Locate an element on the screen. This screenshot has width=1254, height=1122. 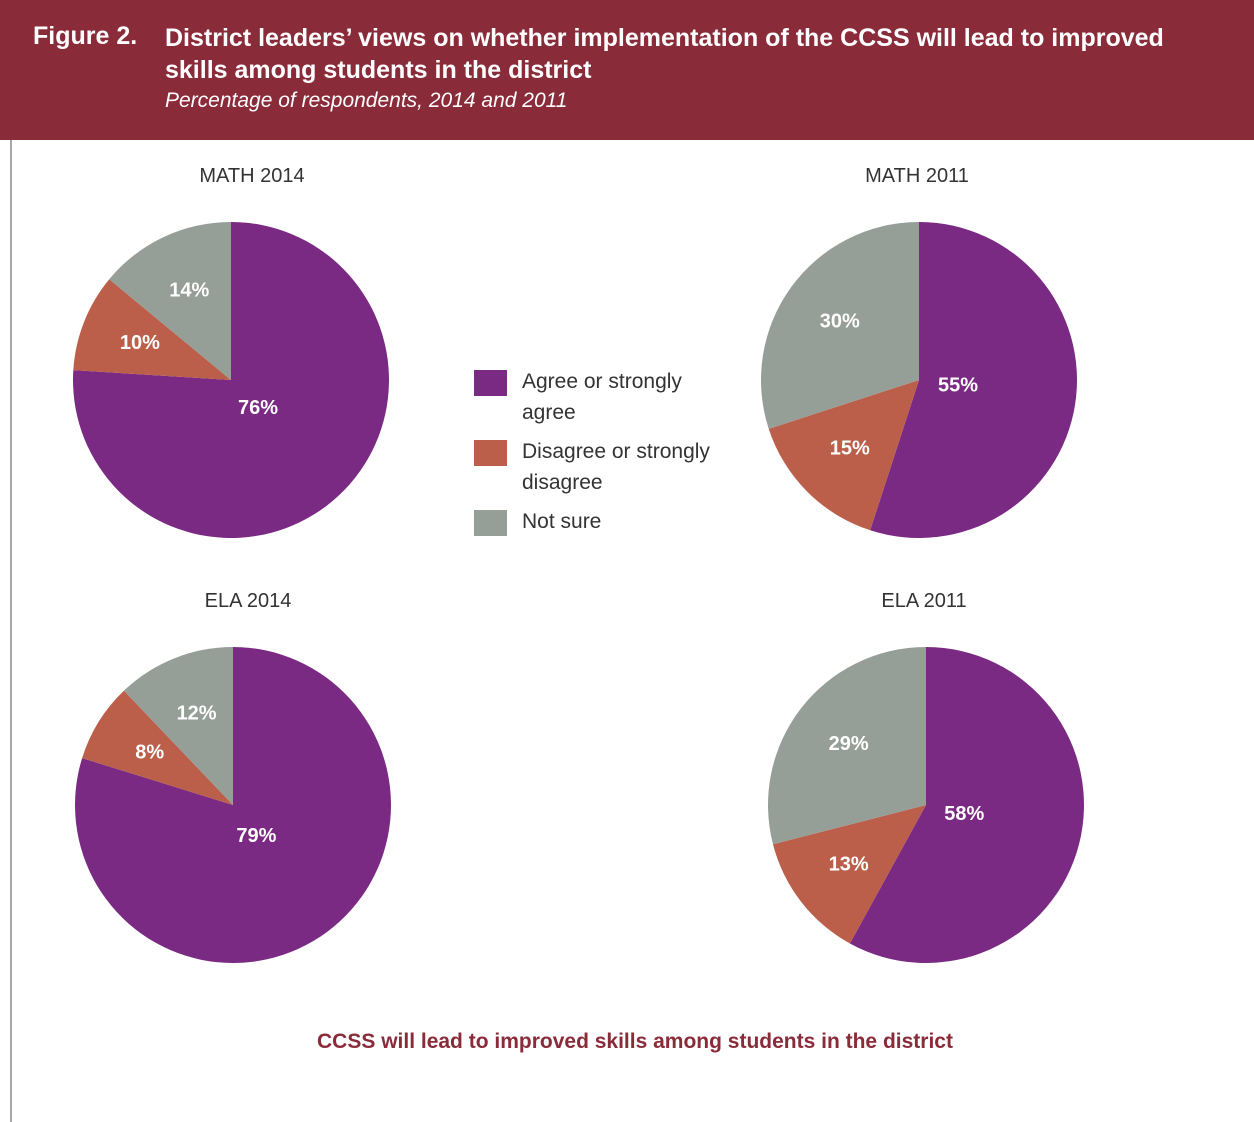
pie-title-math-2014: MATH 2014 is located at coordinates (252, 176).